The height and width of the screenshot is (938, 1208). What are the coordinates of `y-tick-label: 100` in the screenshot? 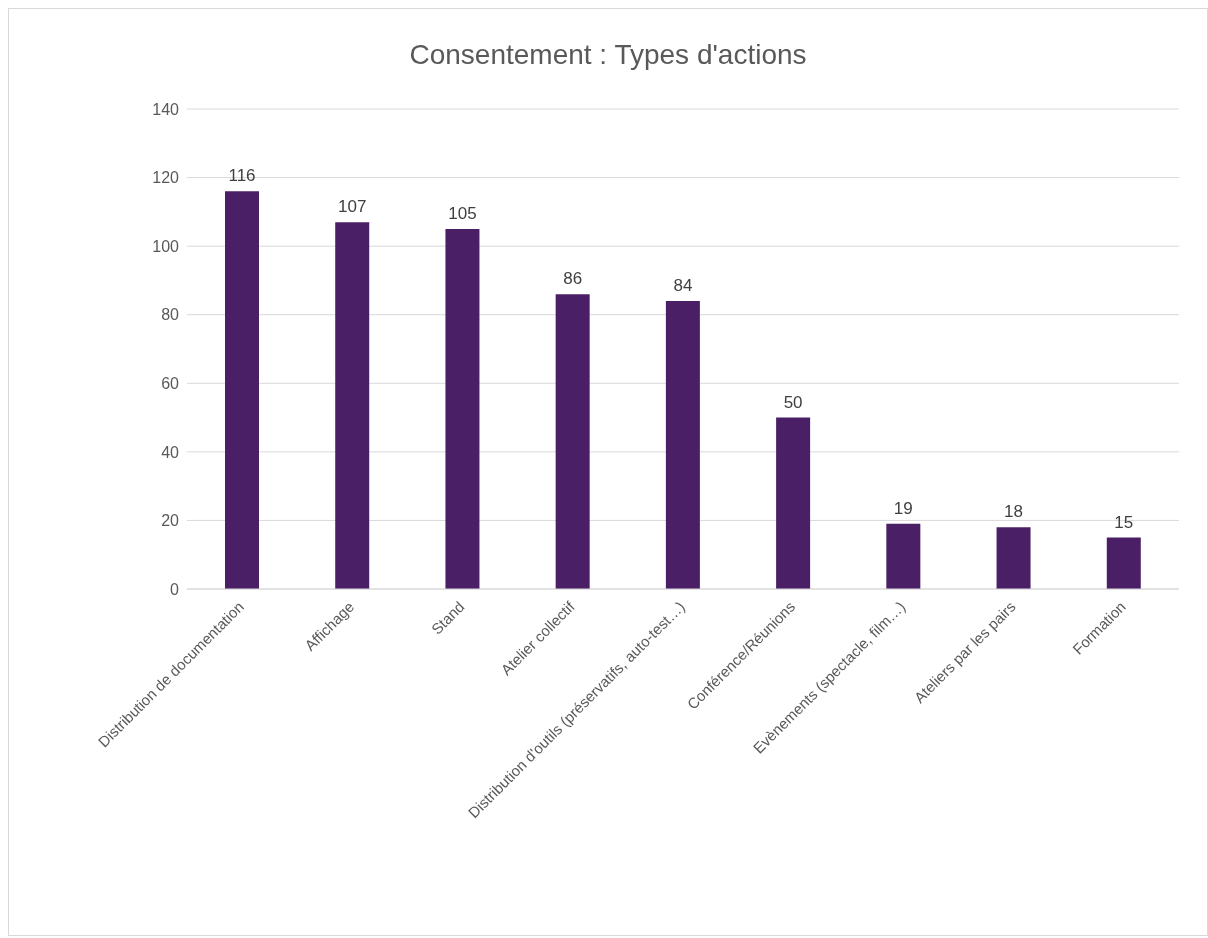 It's located at (166, 246).